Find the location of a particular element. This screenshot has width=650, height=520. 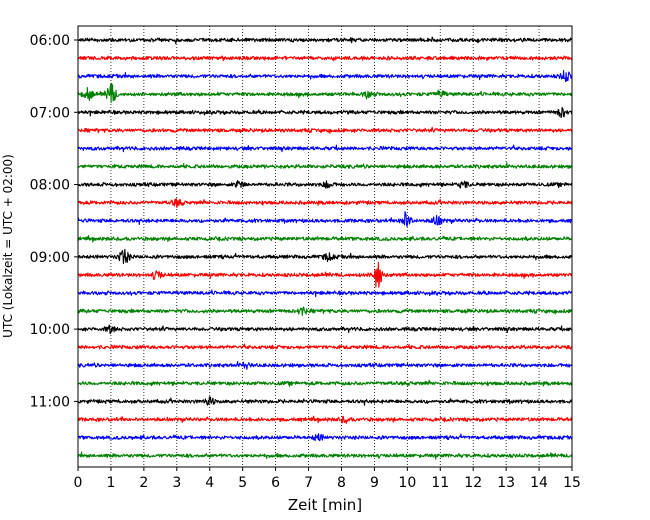

y-tick-label: 09:00 is located at coordinates (50, 258).